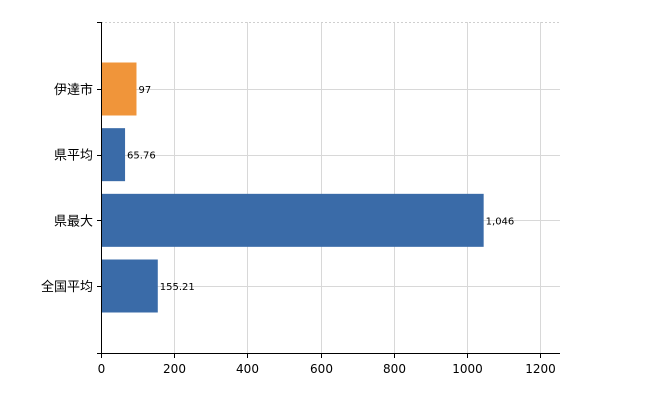 This screenshot has height=400, width=650. Describe the element at coordinates (177, 287) in the screenshot. I see `value-label: 155.21` at that location.